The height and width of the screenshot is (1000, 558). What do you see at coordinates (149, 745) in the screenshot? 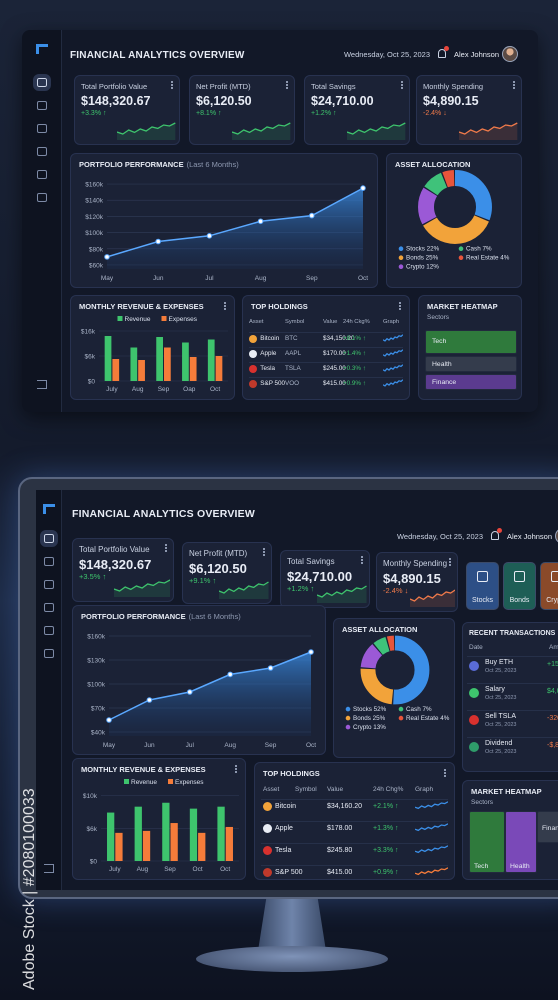
I see `x-tick-label: Jun` at bounding box center [149, 745].